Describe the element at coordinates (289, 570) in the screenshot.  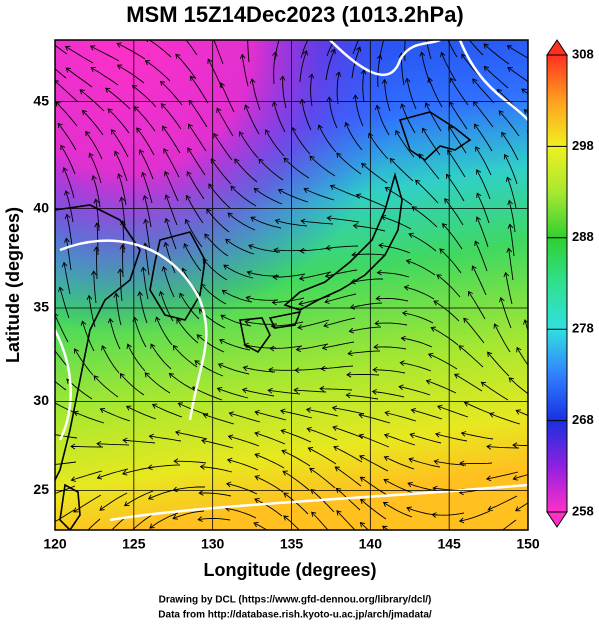
I see `x-axis-label: Longitude (degrees)` at that location.